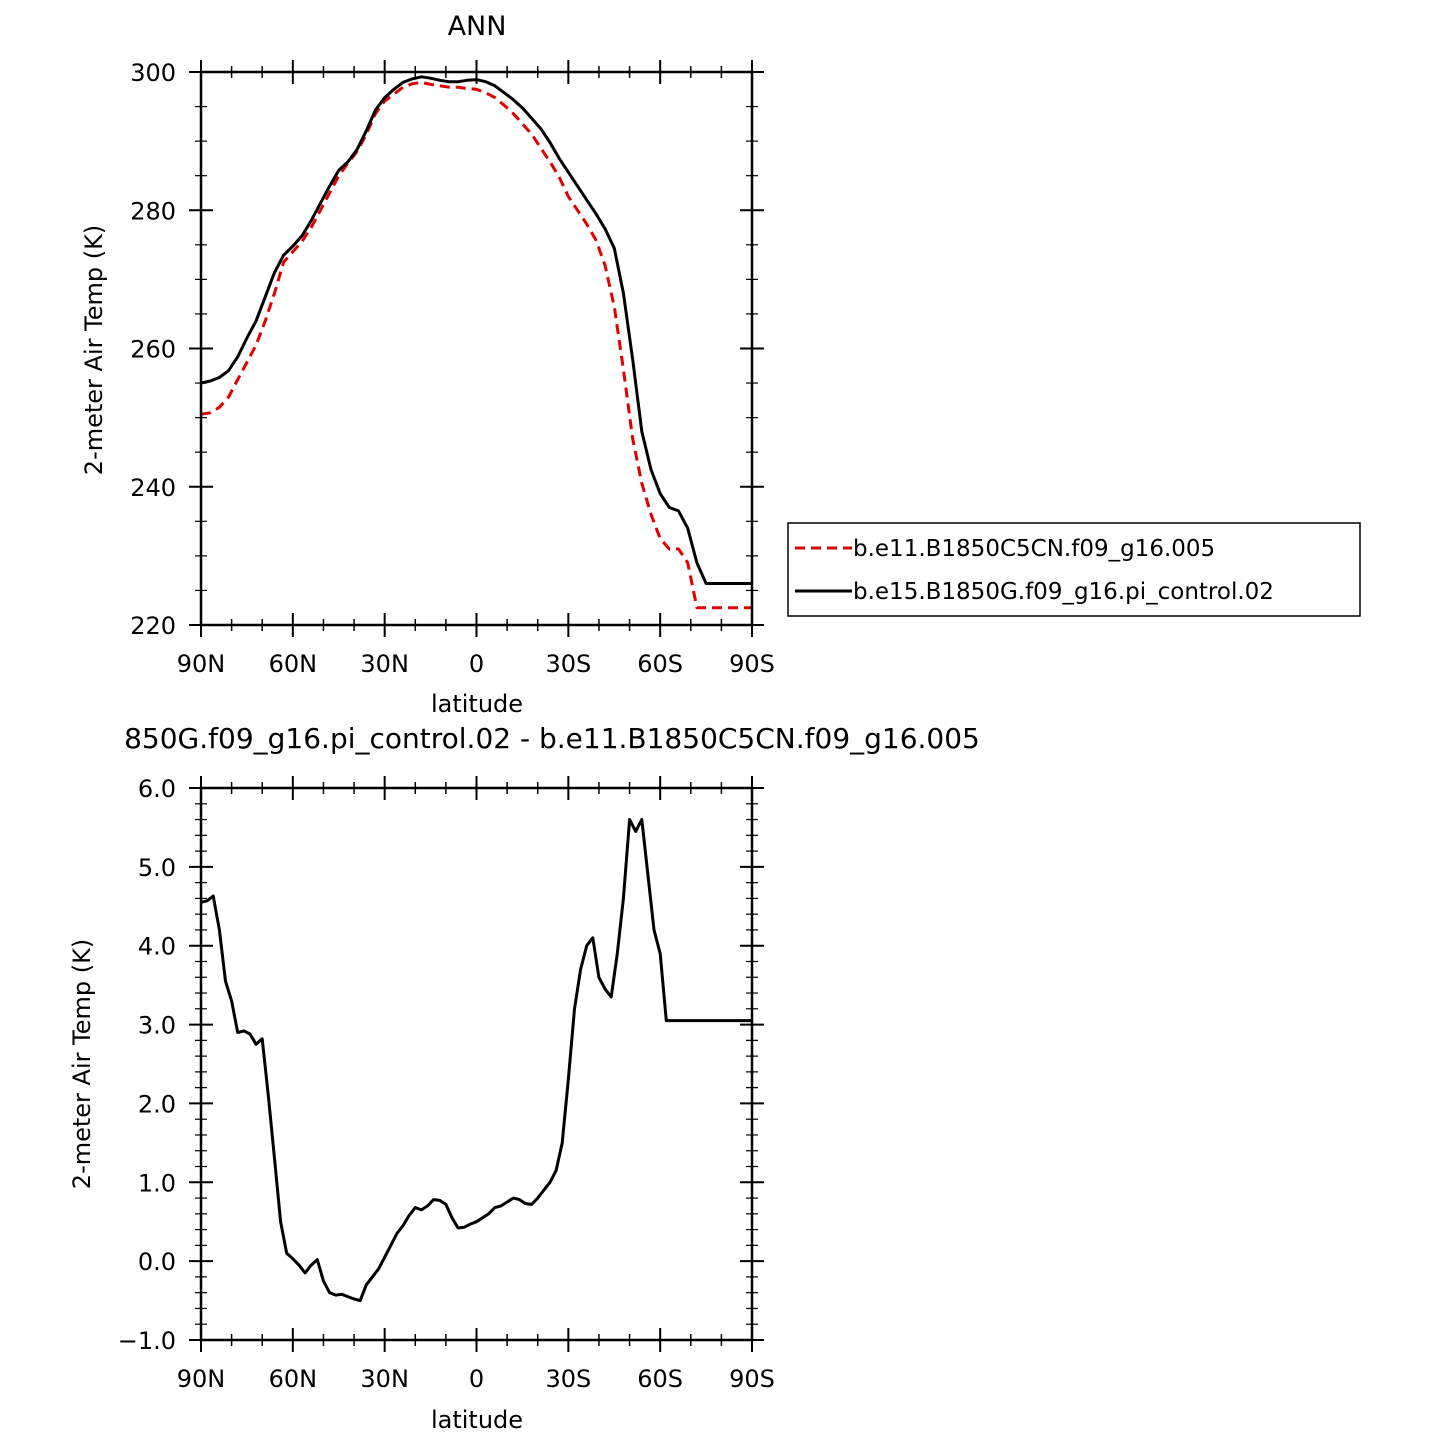 This screenshot has height=1441, width=1441. What do you see at coordinates (153, 488) in the screenshot?
I see `y-tick-label: 240` at bounding box center [153, 488].